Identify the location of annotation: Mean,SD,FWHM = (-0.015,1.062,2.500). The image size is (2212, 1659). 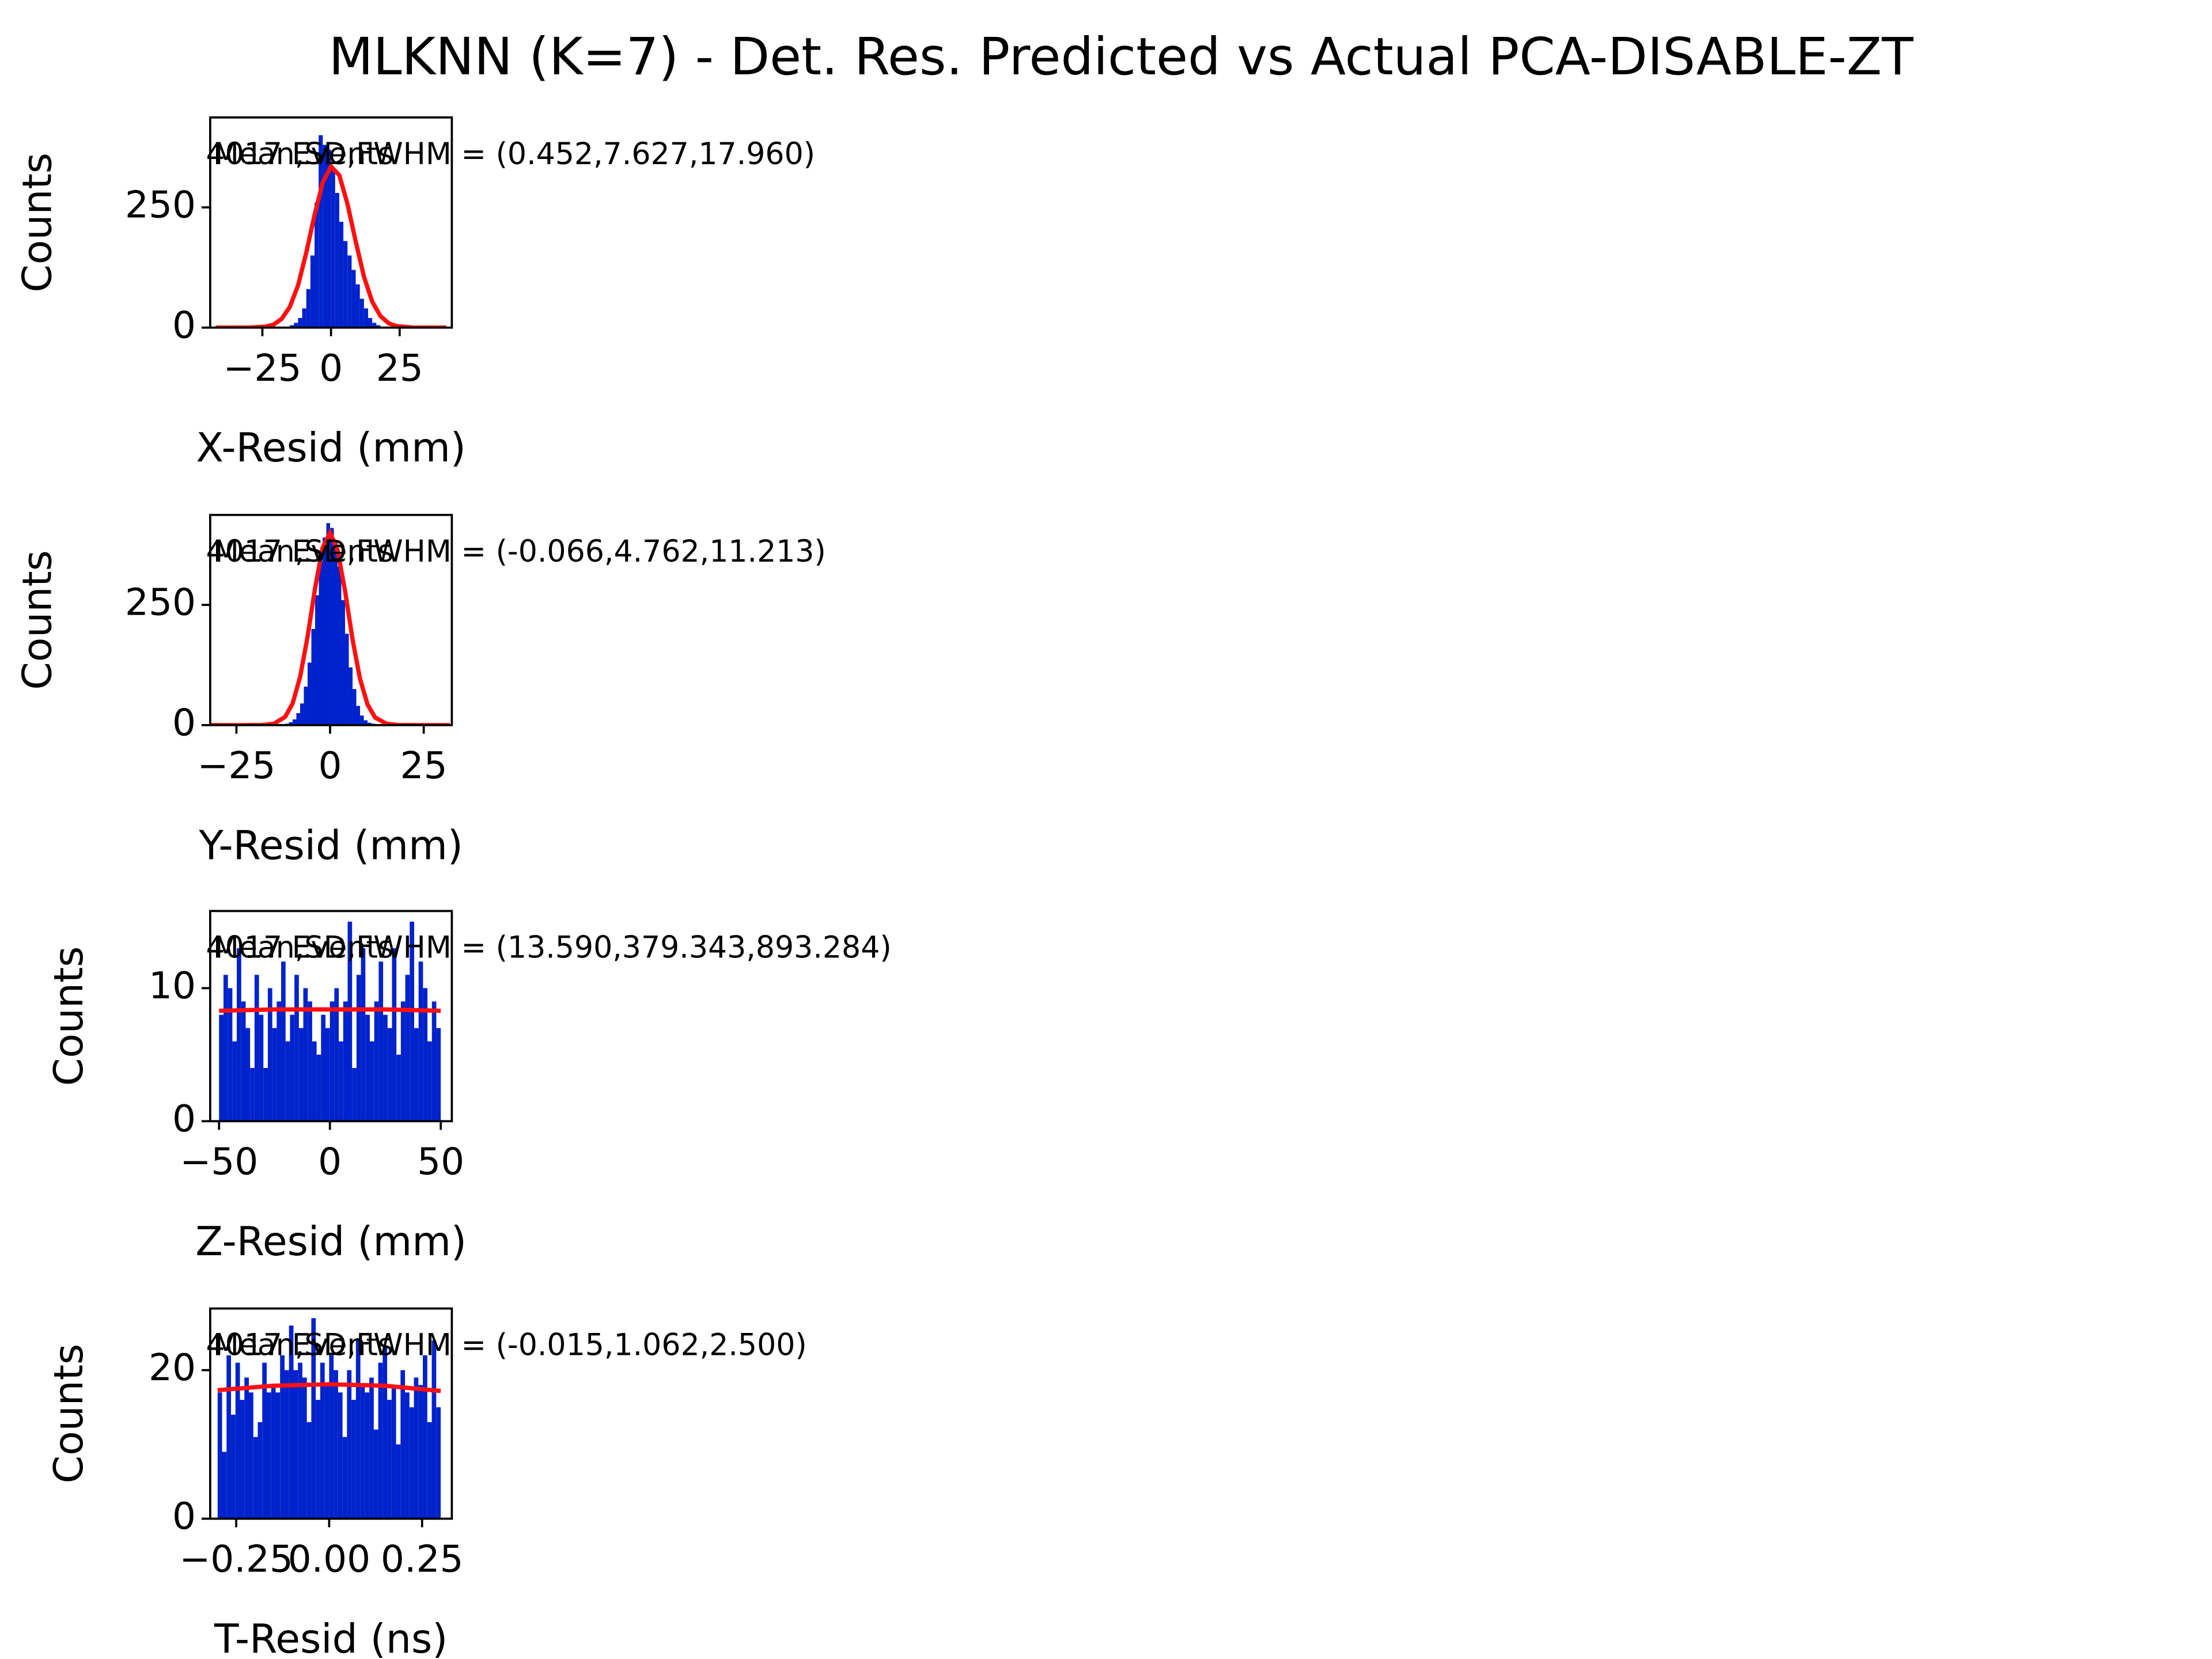
(510, 1345).